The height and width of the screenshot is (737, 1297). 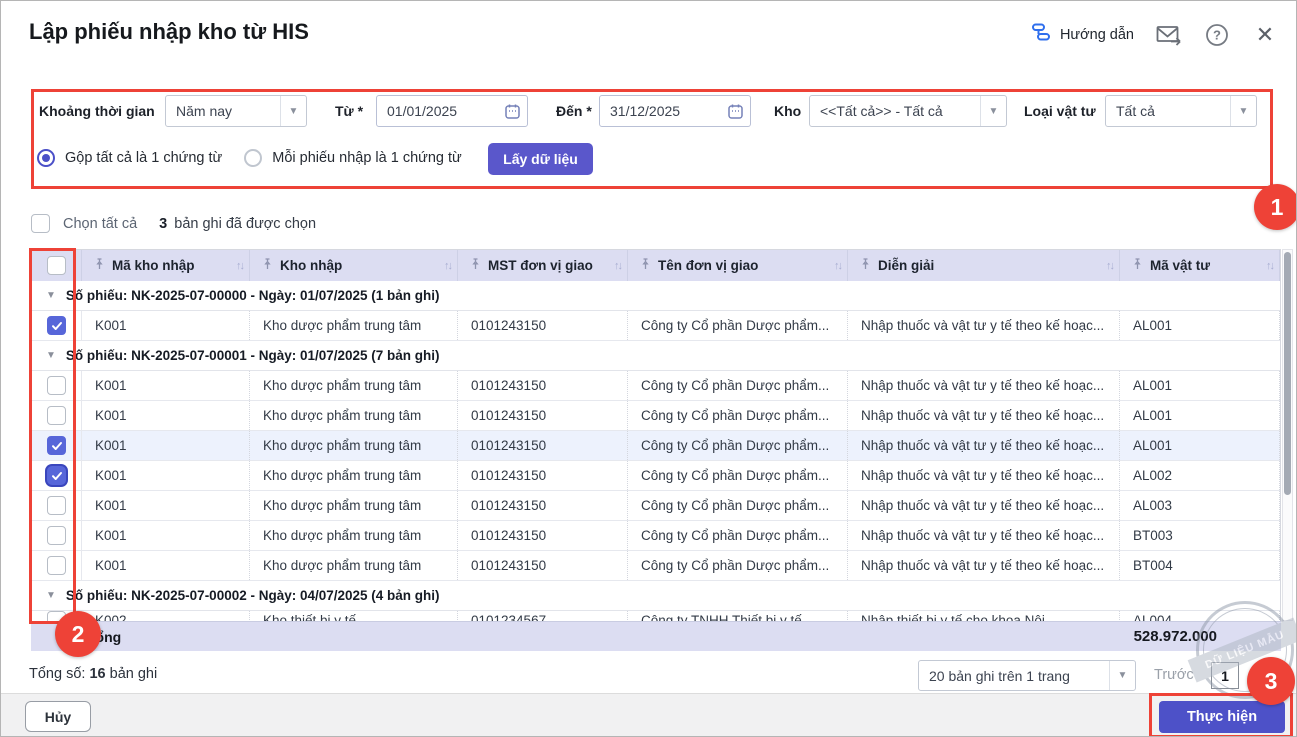 What do you see at coordinates (675, 111) in the screenshot?
I see `to-date-input: 31/12/2025` at bounding box center [675, 111].